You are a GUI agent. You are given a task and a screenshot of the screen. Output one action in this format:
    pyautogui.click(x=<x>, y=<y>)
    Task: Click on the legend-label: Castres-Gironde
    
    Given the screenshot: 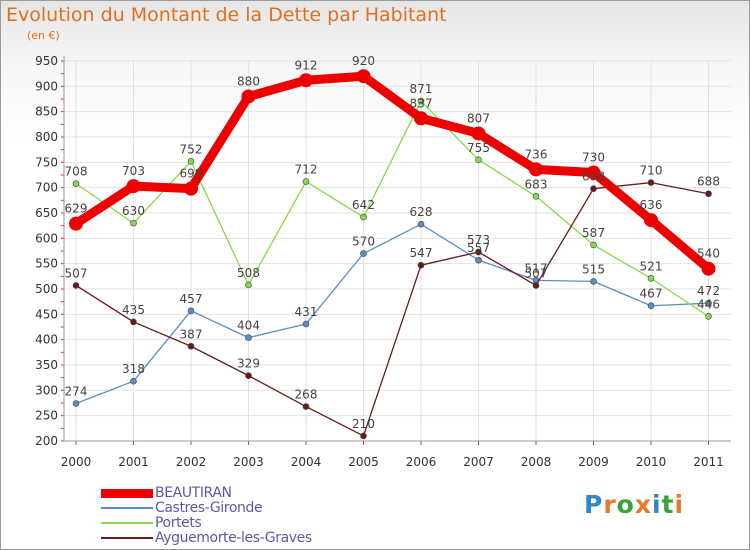 What is the action you would take?
    pyautogui.click(x=209, y=508)
    